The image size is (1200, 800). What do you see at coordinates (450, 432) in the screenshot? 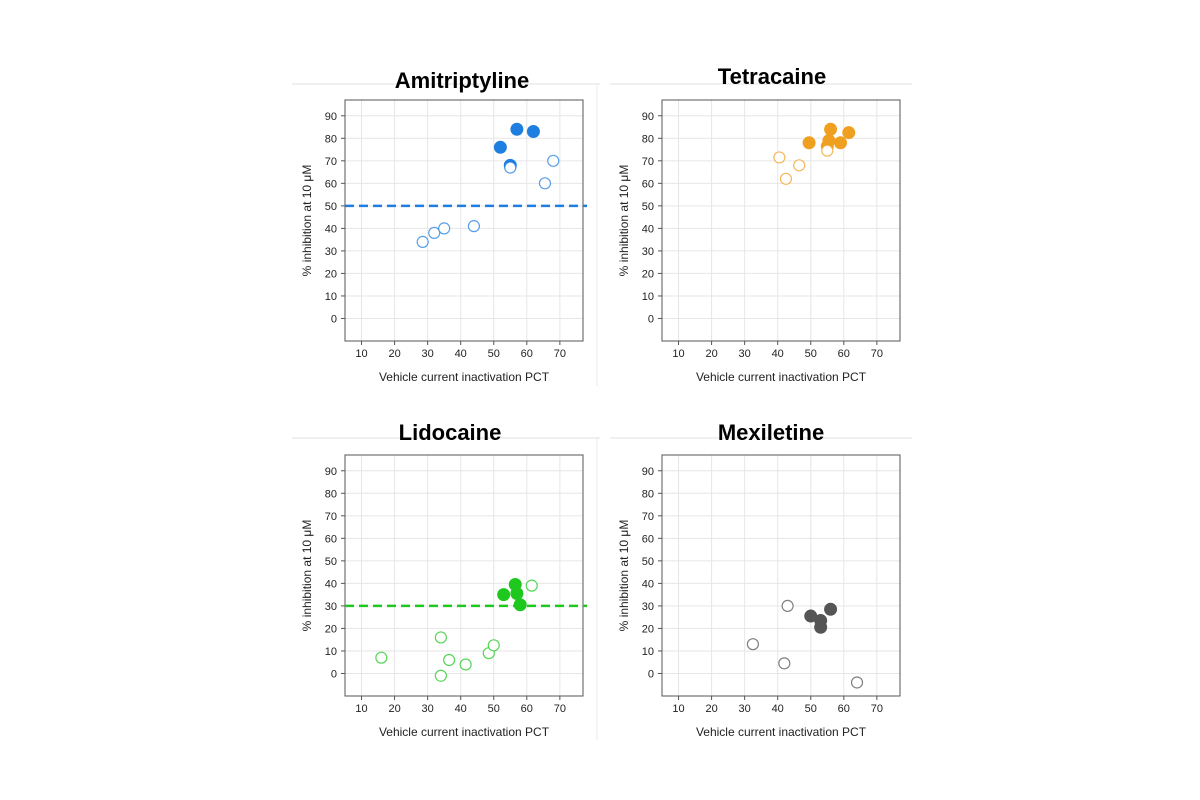
I see `chart-title: Lidocaine` at bounding box center [450, 432].